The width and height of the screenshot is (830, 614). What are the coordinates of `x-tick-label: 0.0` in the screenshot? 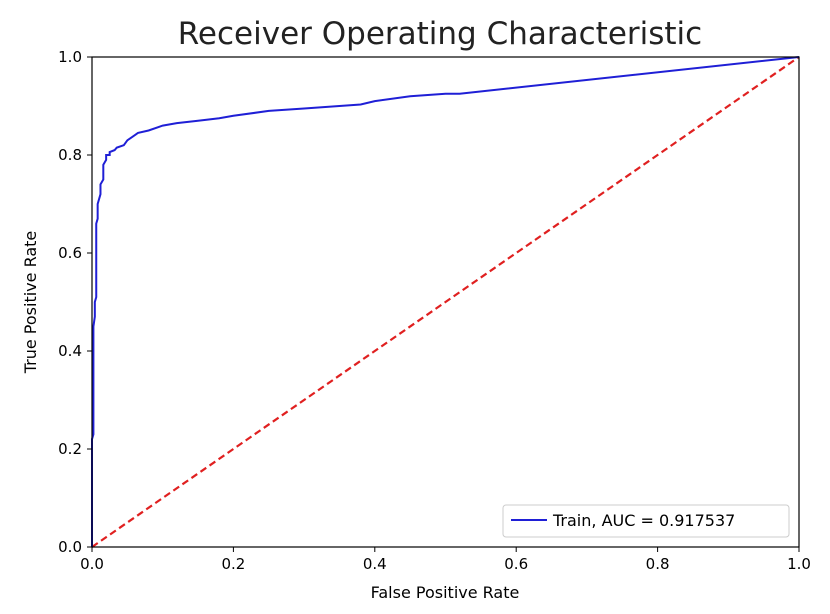 It's located at (92, 564).